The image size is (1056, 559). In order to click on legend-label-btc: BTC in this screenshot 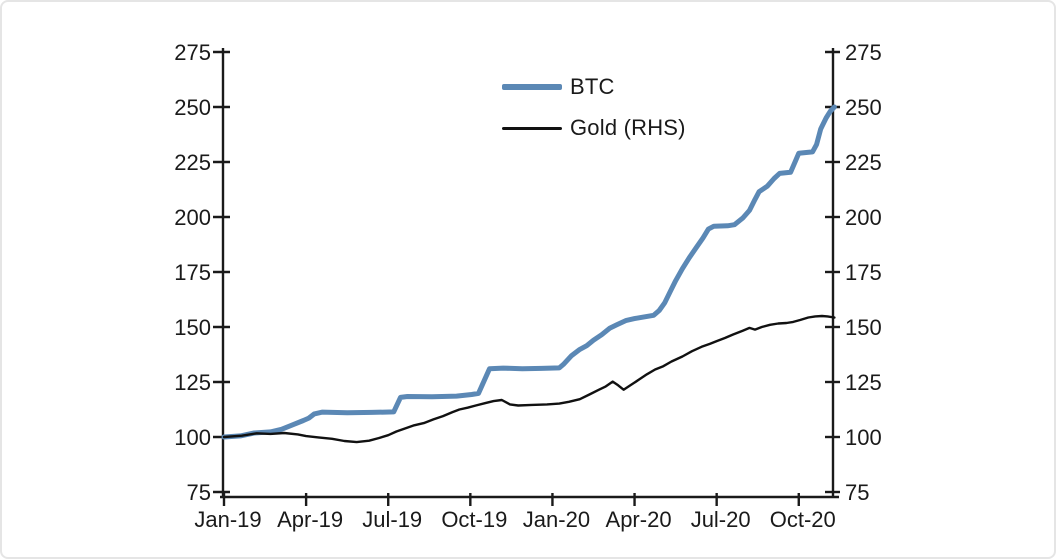, I will do `click(592, 86)`.